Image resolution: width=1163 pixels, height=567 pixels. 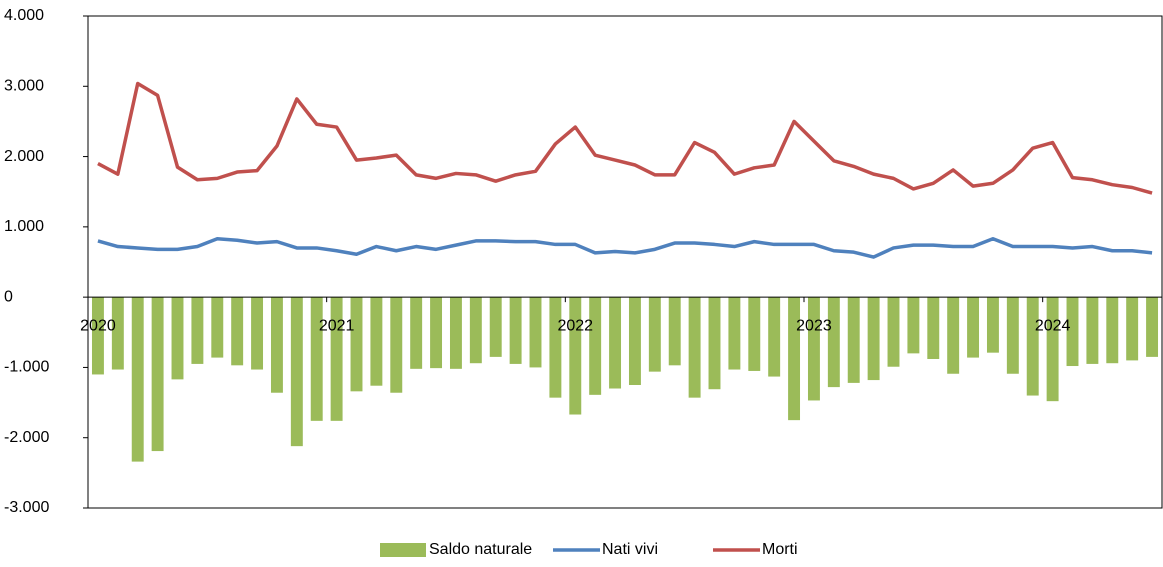 I want to click on line, so click(x=625, y=248).